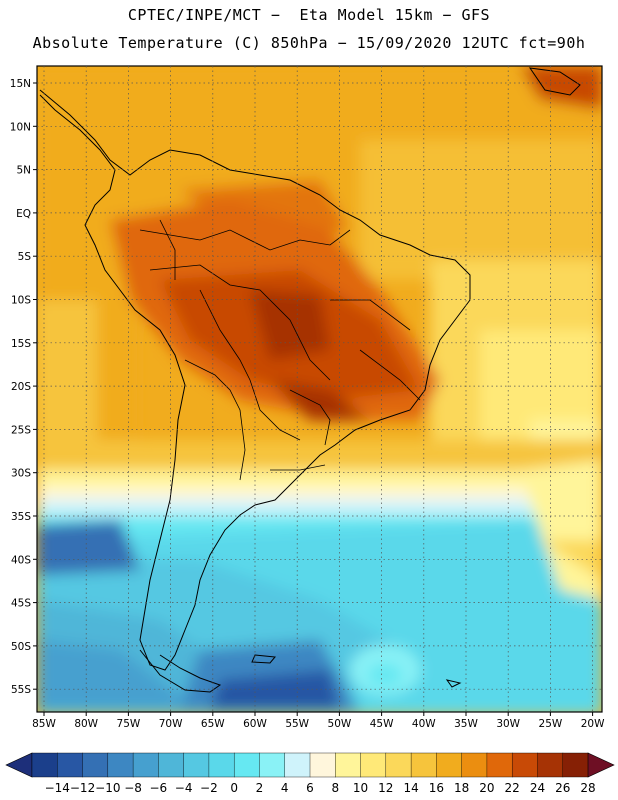 This screenshot has height=800, width=618. I want to click on lat-label: 5S, so click(25, 257).